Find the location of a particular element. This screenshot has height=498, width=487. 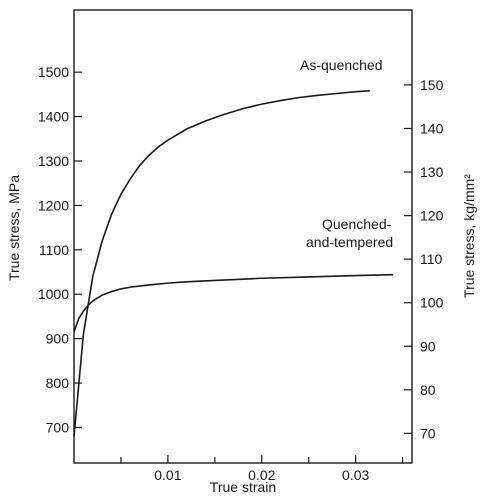

y-tick-label-right: 110 is located at coordinates (431, 259).